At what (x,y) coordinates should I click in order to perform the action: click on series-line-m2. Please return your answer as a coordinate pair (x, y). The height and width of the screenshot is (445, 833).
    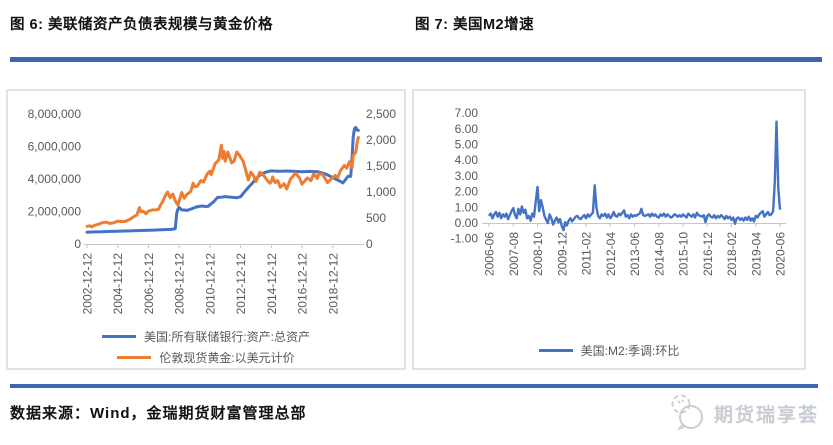
    Looking at the image, I should click on (635, 176).